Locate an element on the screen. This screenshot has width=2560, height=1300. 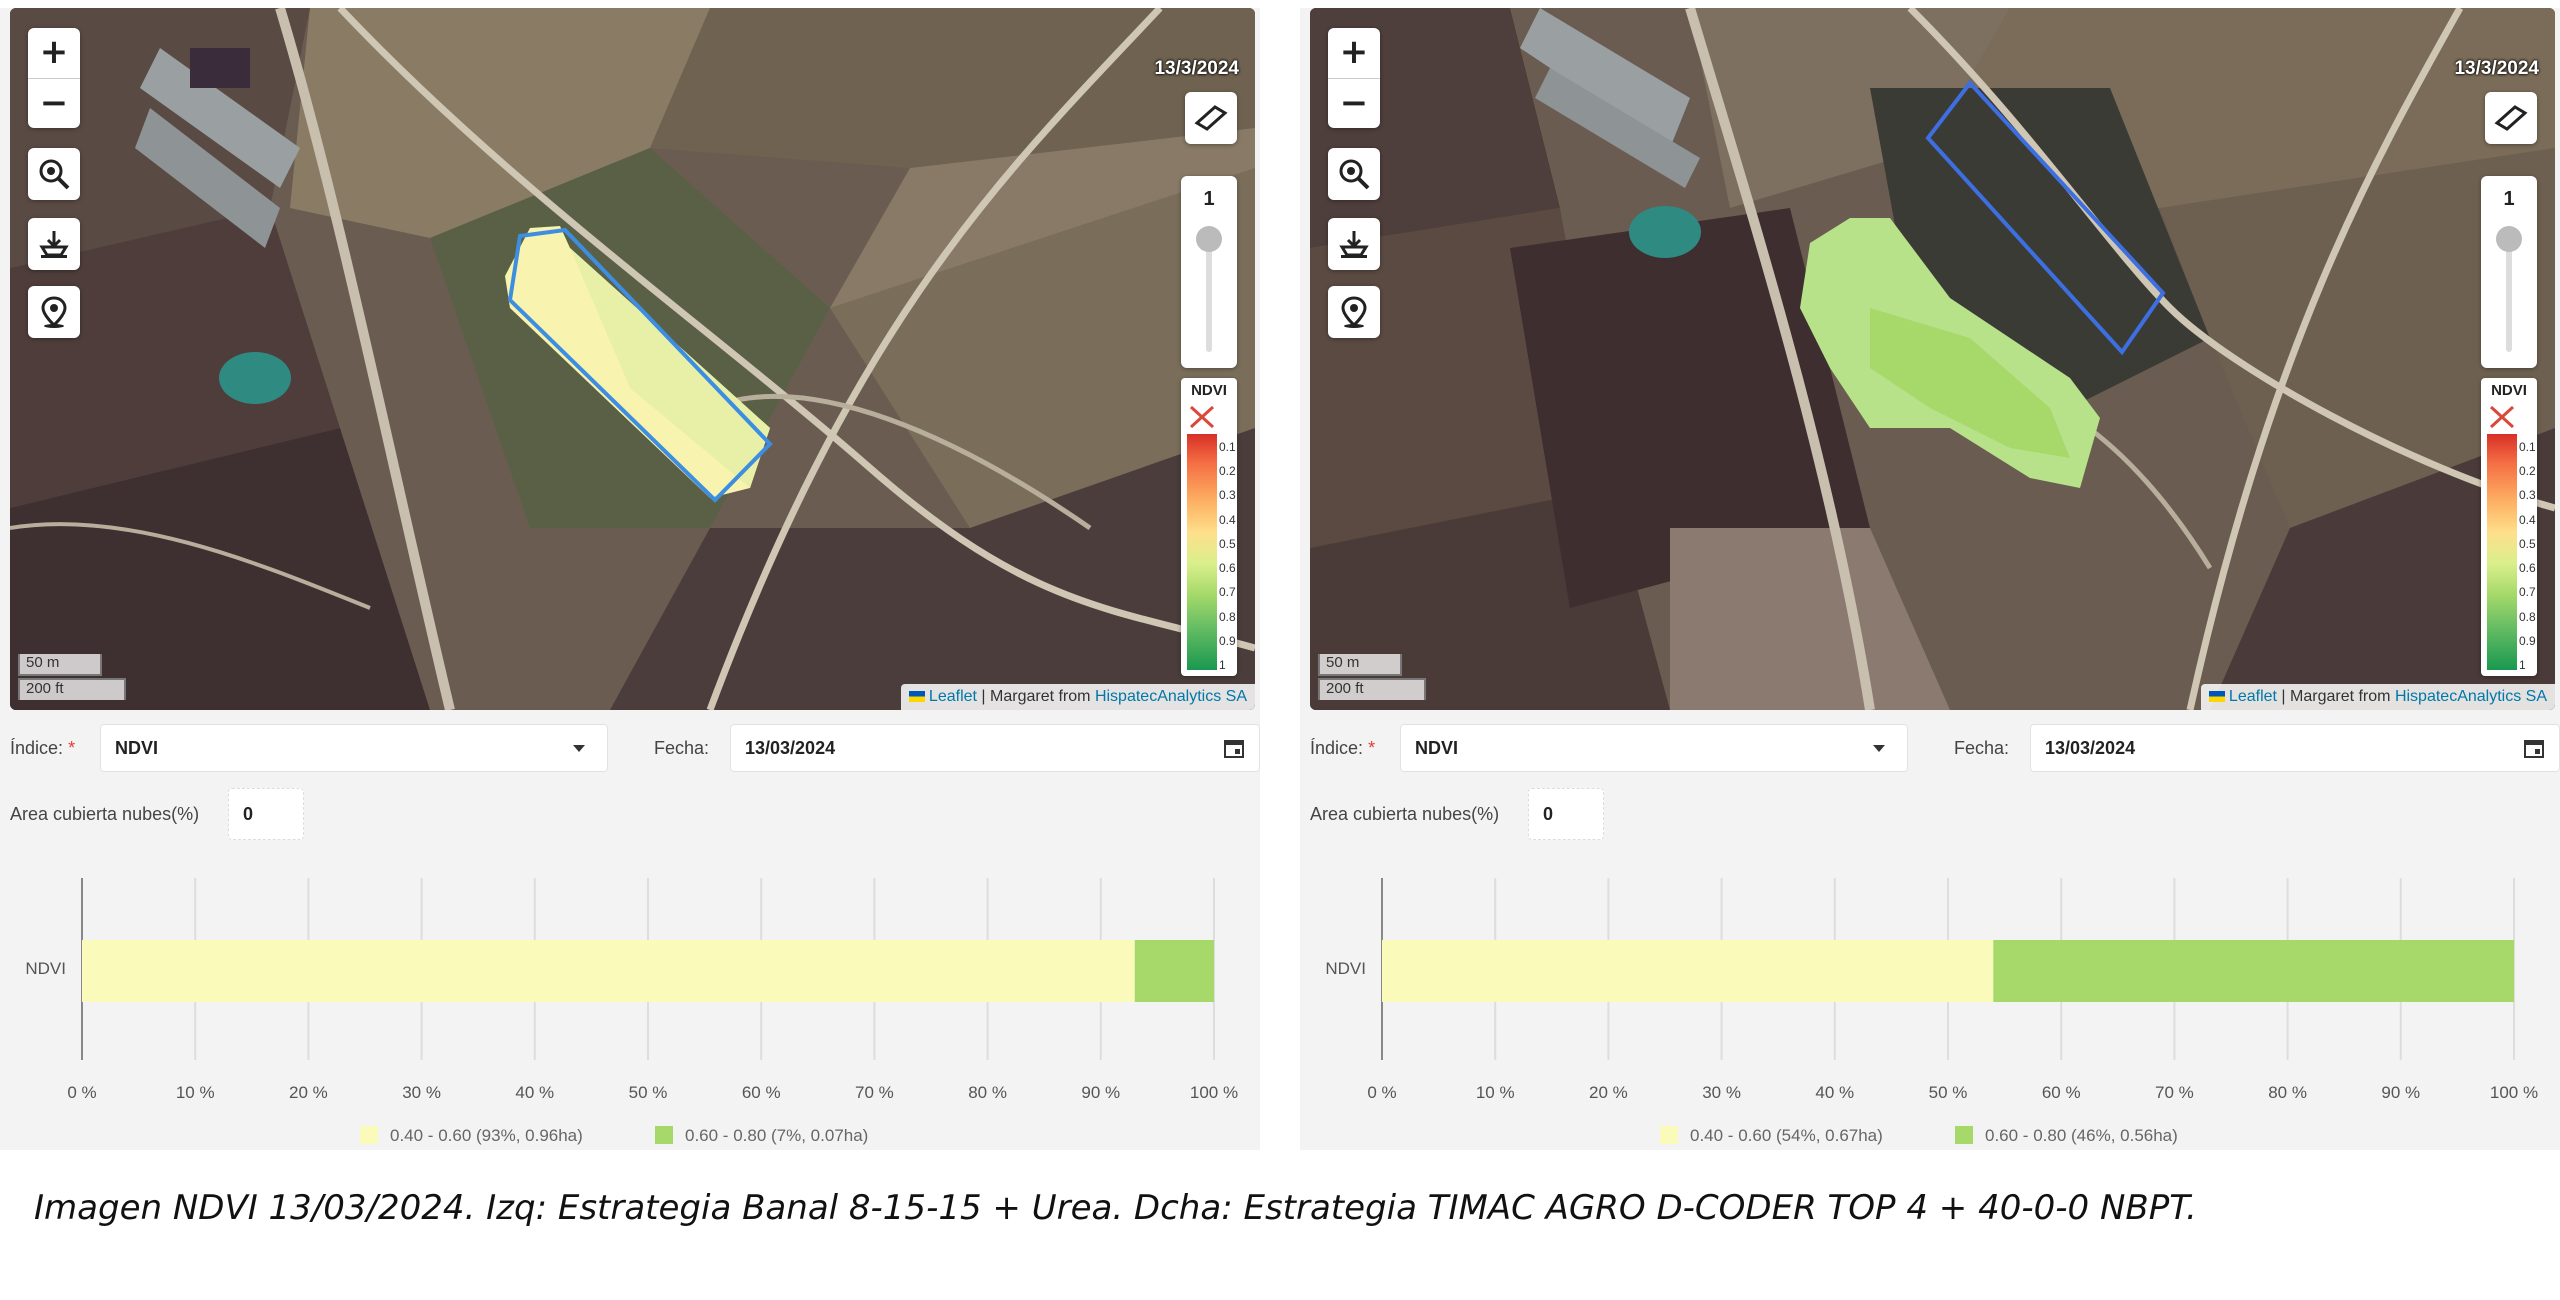
chevron-down-icon is located at coordinates (579, 748).